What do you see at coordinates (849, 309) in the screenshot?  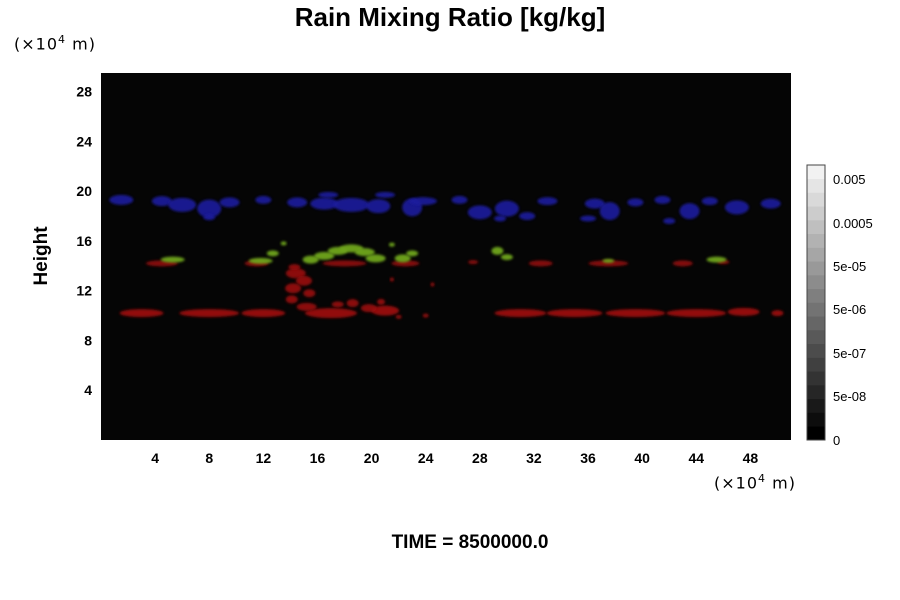 I see `colorbar-label: 5e-06` at bounding box center [849, 309].